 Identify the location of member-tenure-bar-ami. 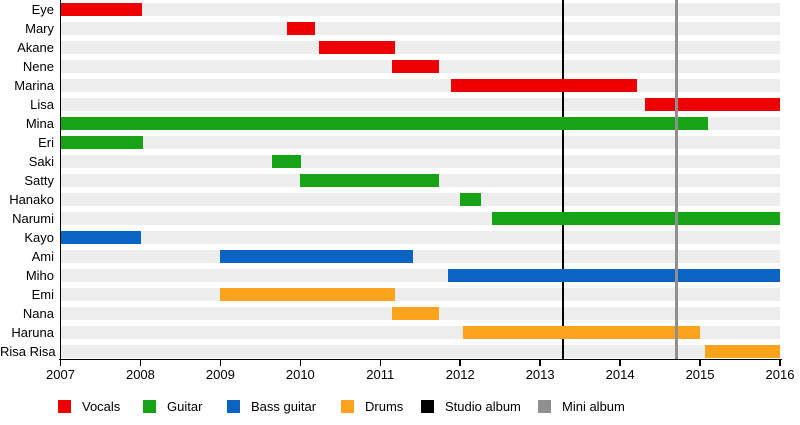
(317, 256).